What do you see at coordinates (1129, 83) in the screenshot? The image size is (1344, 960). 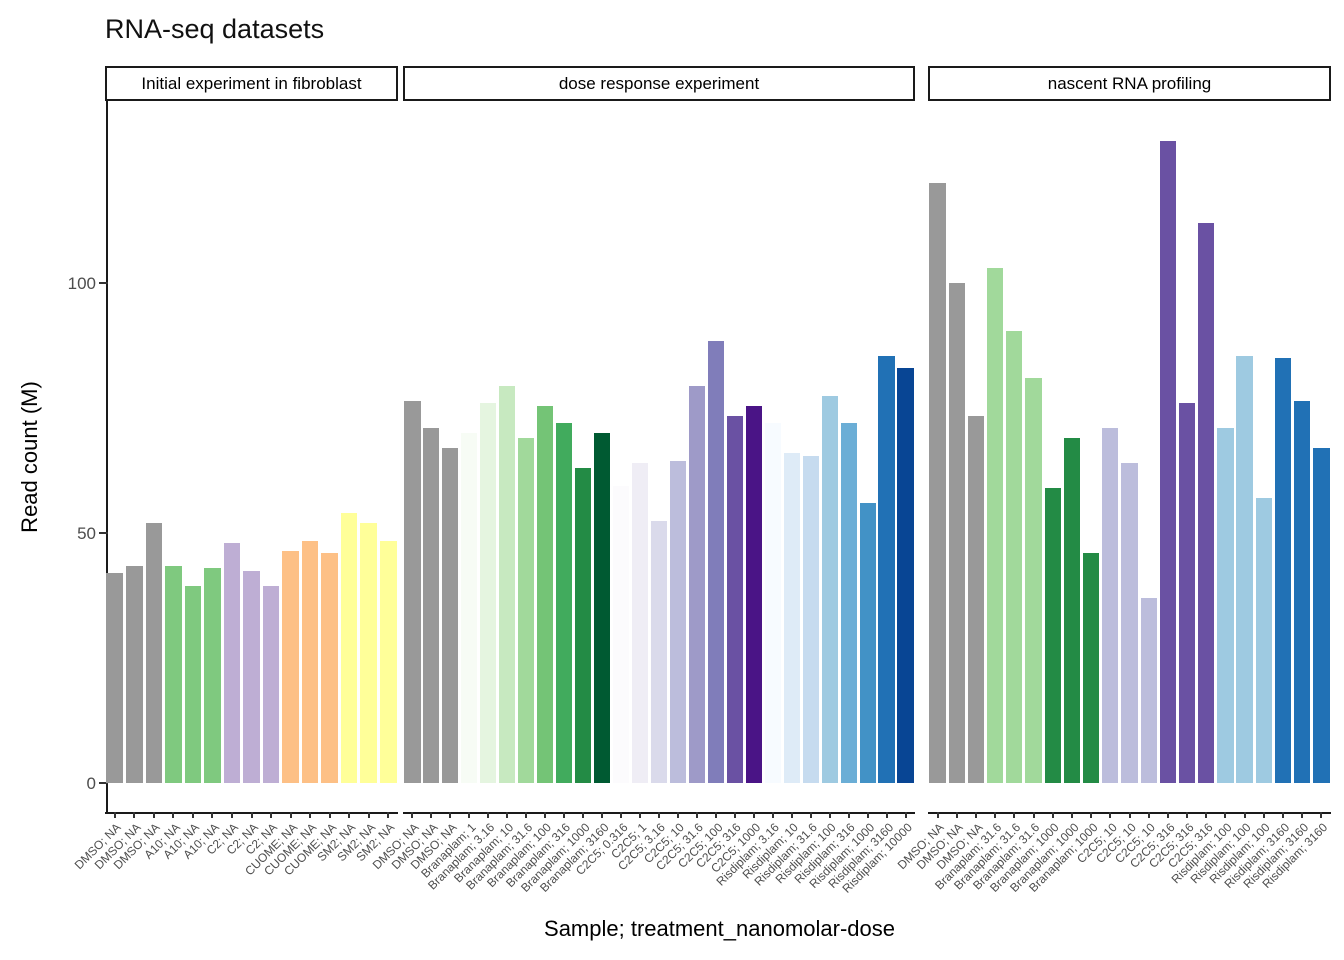 I see `facet-strip-nascent-rna: nascent RNA profiling` at bounding box center [1129, 83].